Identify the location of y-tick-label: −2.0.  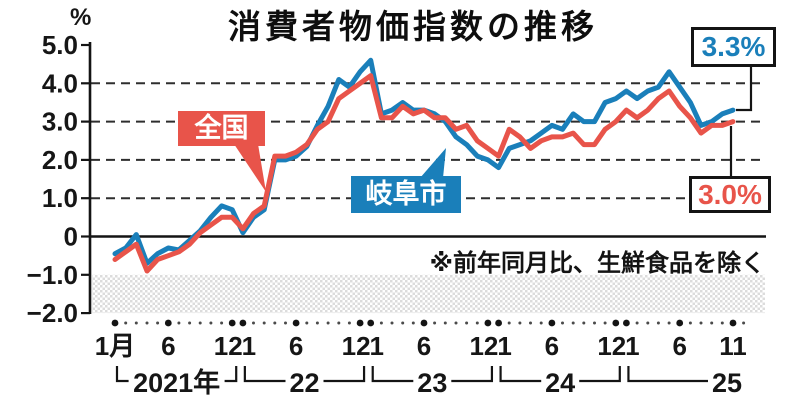
(52, 313).